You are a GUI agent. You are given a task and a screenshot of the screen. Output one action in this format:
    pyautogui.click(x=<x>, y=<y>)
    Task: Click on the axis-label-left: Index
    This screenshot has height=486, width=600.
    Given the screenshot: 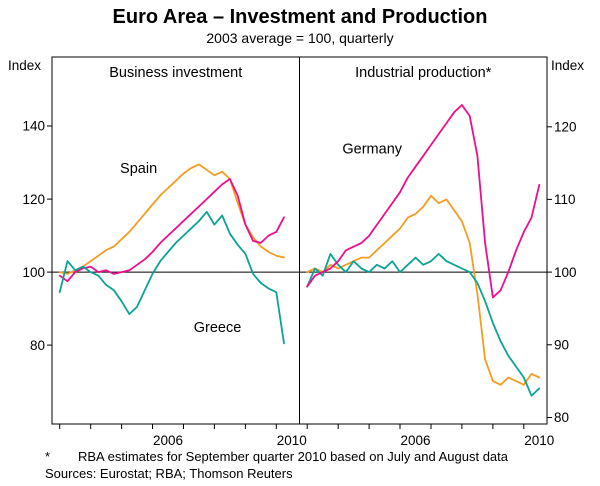 What is the action you would take?
    pyautogui.click(x=24, y=65)
    